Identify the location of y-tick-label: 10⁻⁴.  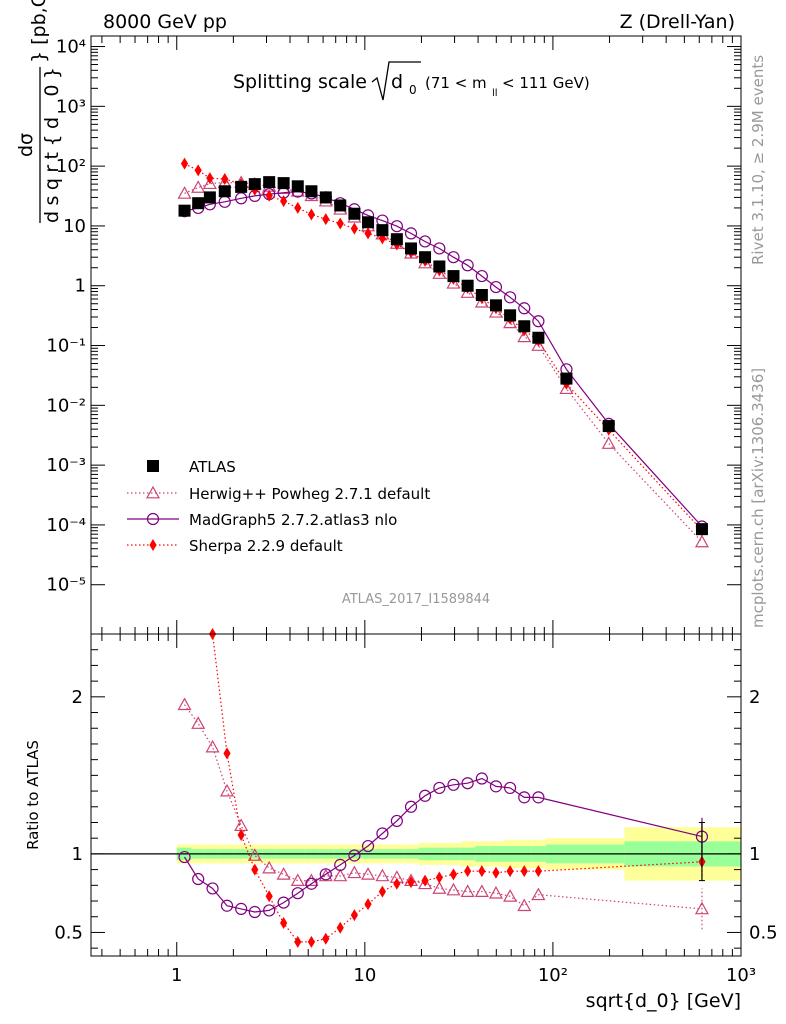
(66, 525).